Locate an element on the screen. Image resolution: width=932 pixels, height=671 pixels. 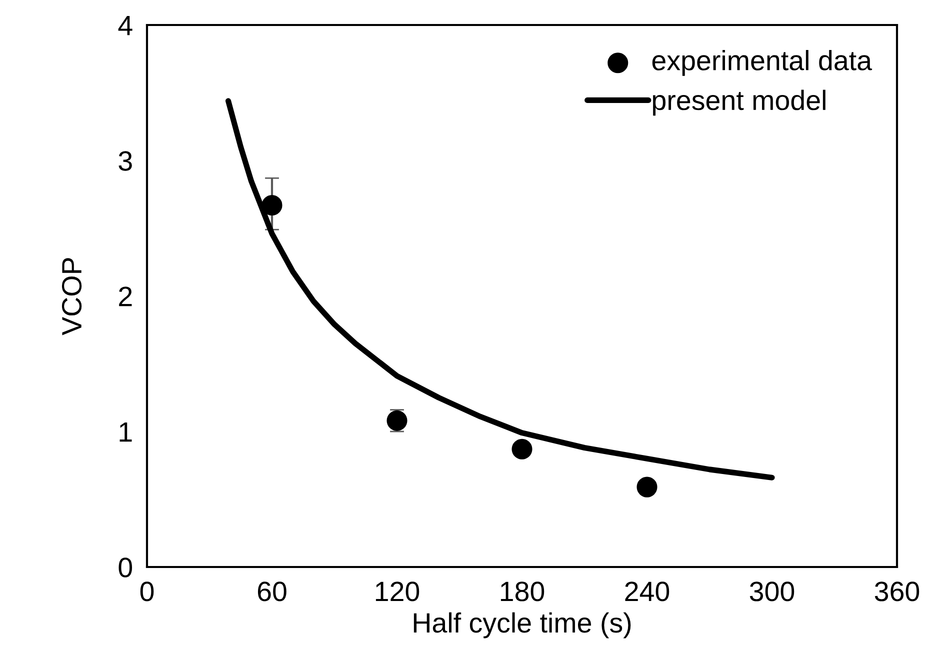
y-tick-label: 3 is located at coordinates (125, 161).